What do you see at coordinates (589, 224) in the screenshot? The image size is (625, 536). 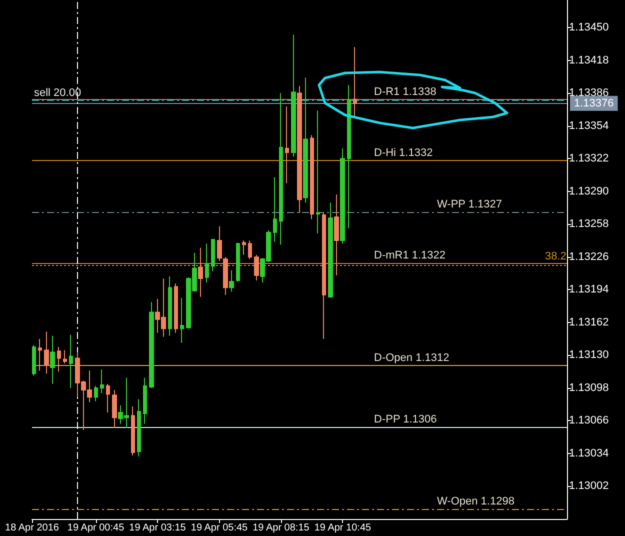 I see `y-tick-label: 1.13258` at bounding box center [589, 224].